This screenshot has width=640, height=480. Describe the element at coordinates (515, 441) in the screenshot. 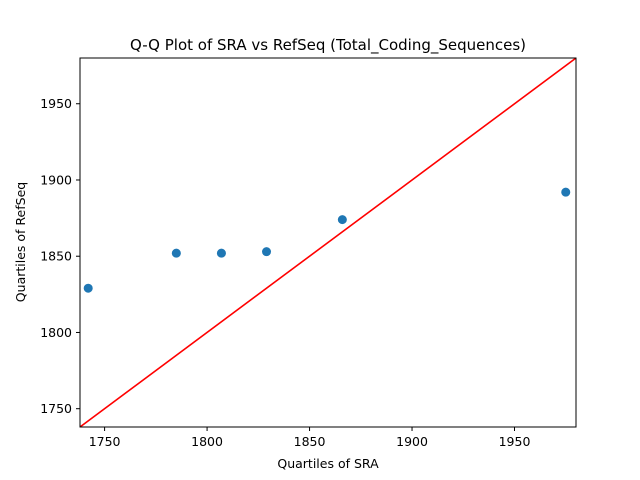

I see `x-tick-label: 1950` at that location.